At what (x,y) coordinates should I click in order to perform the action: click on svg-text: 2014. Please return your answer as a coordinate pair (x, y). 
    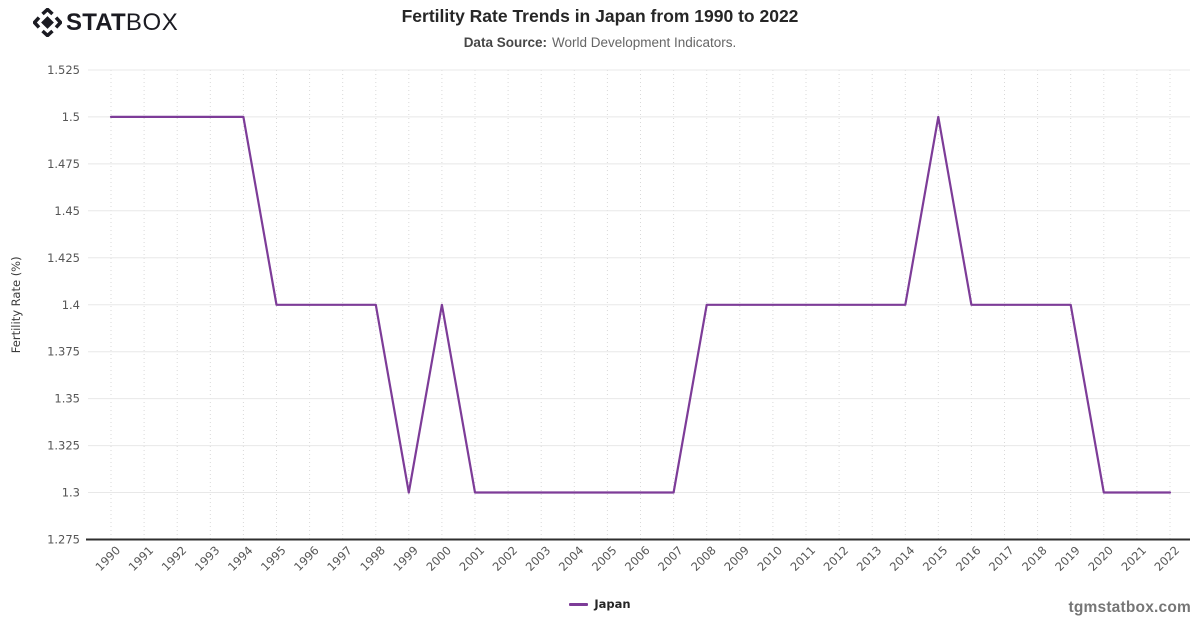
    Looking at the image, I should click on (902, 558).